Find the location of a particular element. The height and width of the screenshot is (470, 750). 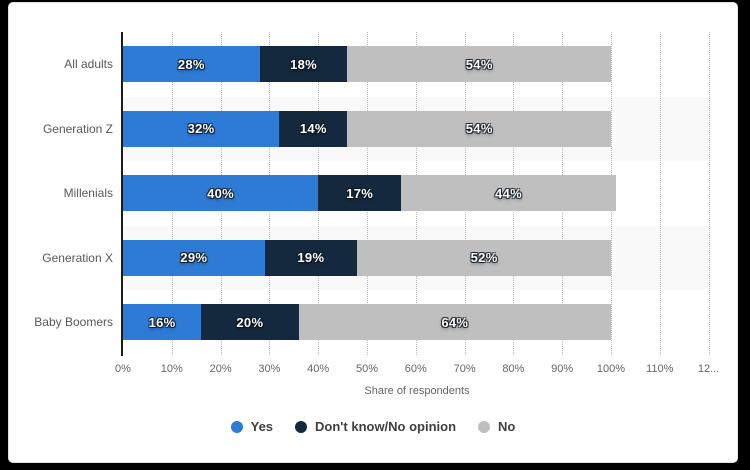

bar-segment-yes: 28% is located at coordinates (191, 64).